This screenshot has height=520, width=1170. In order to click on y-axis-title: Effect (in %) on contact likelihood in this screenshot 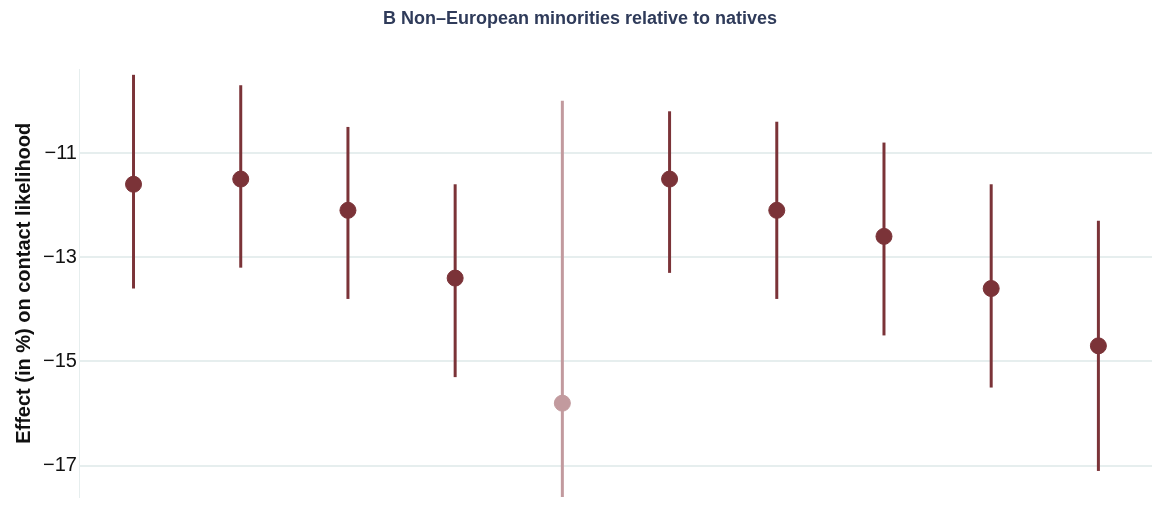, I will do `click(22, 283)`.